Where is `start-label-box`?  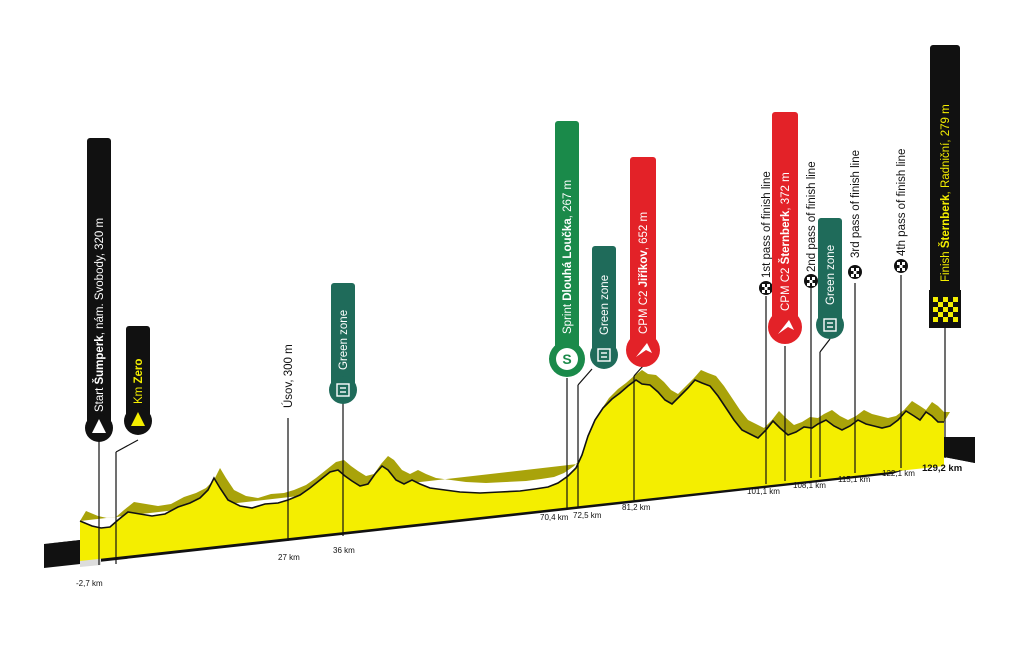 start-label-box is located at coordinates (99, 284).